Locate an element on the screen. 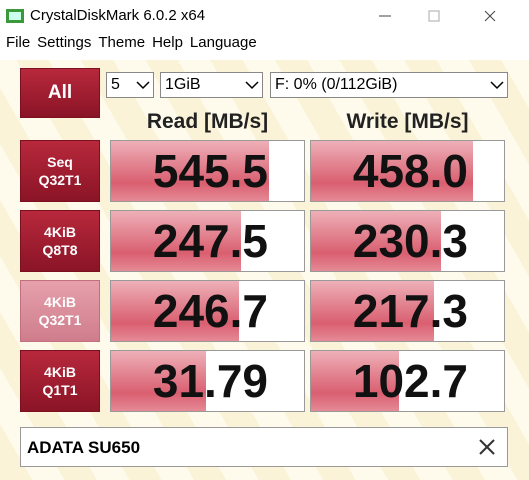 The image size is (529, 480). all-button: All is located at coordinates (60, 93).